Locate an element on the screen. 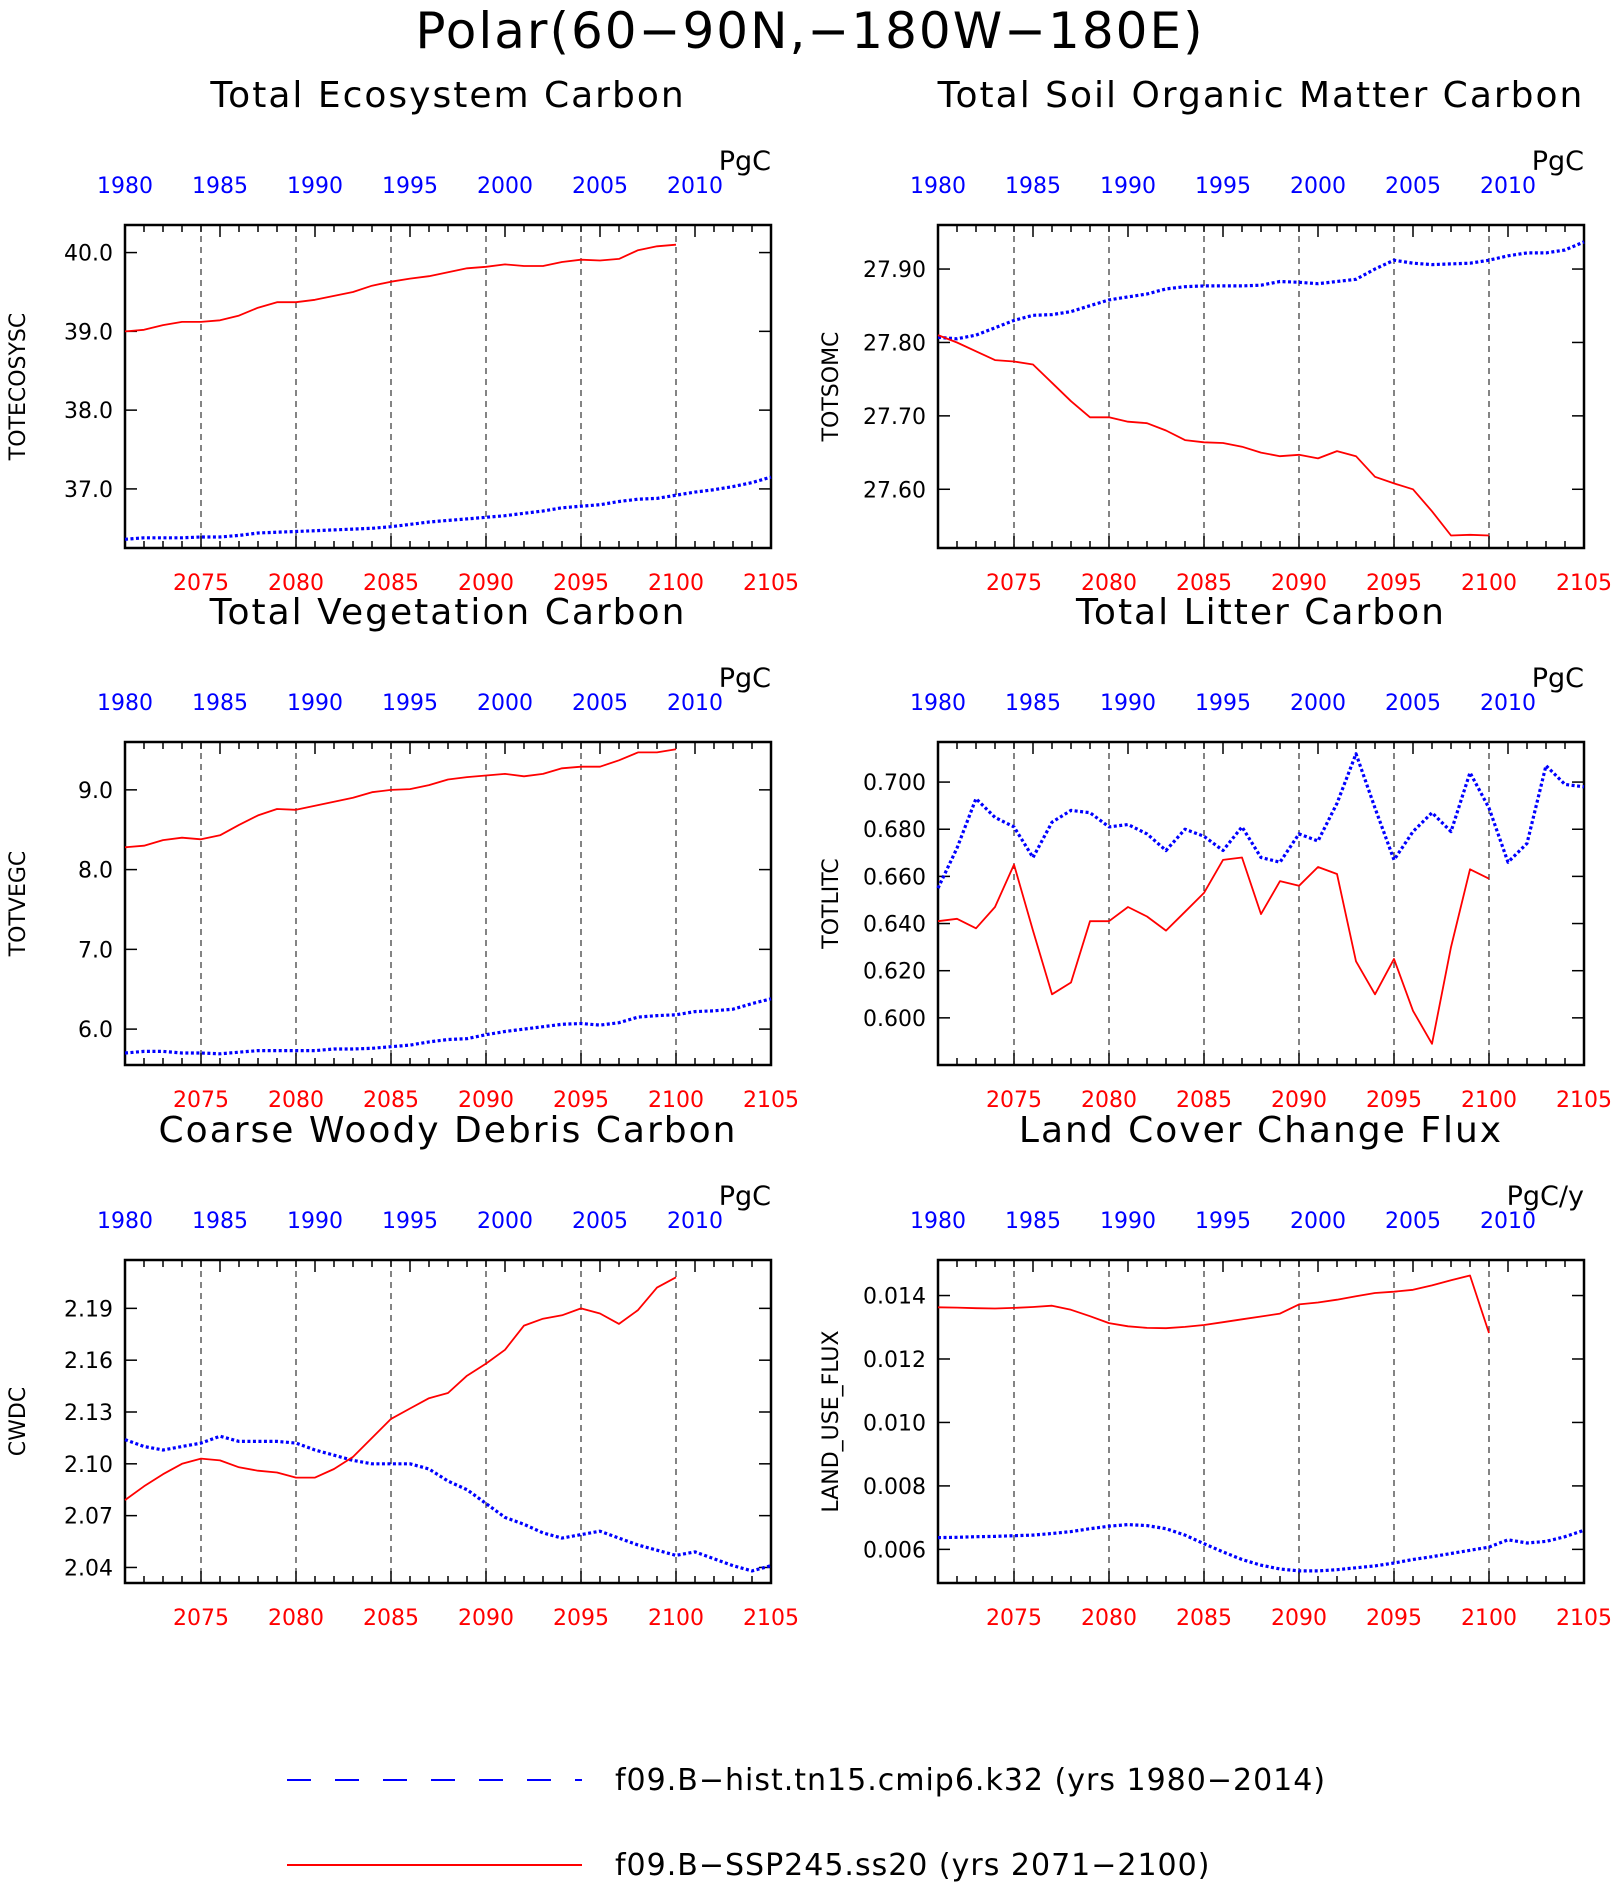  y-tick-label: 0.620 is located at coordinates (894, 972).